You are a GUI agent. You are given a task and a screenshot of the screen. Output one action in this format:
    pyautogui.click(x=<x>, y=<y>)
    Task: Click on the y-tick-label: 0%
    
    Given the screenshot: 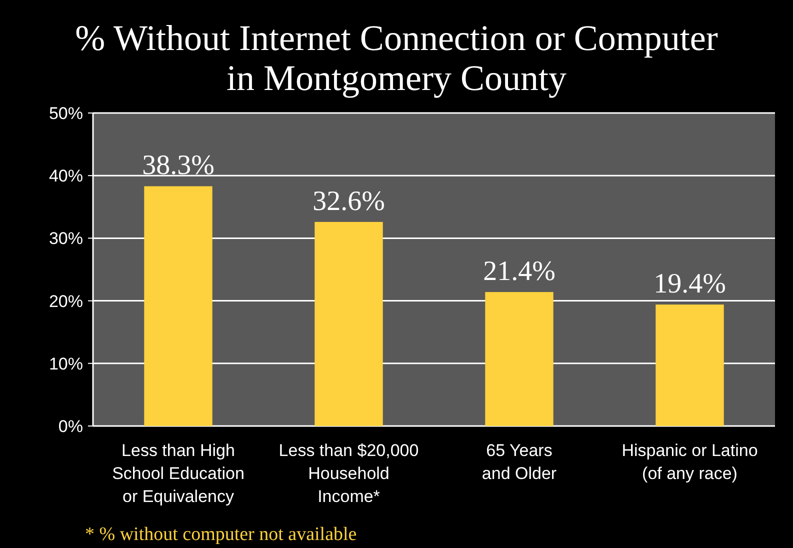 What is the action you would take?
    pyautogui.click(x=70, y=426)
    